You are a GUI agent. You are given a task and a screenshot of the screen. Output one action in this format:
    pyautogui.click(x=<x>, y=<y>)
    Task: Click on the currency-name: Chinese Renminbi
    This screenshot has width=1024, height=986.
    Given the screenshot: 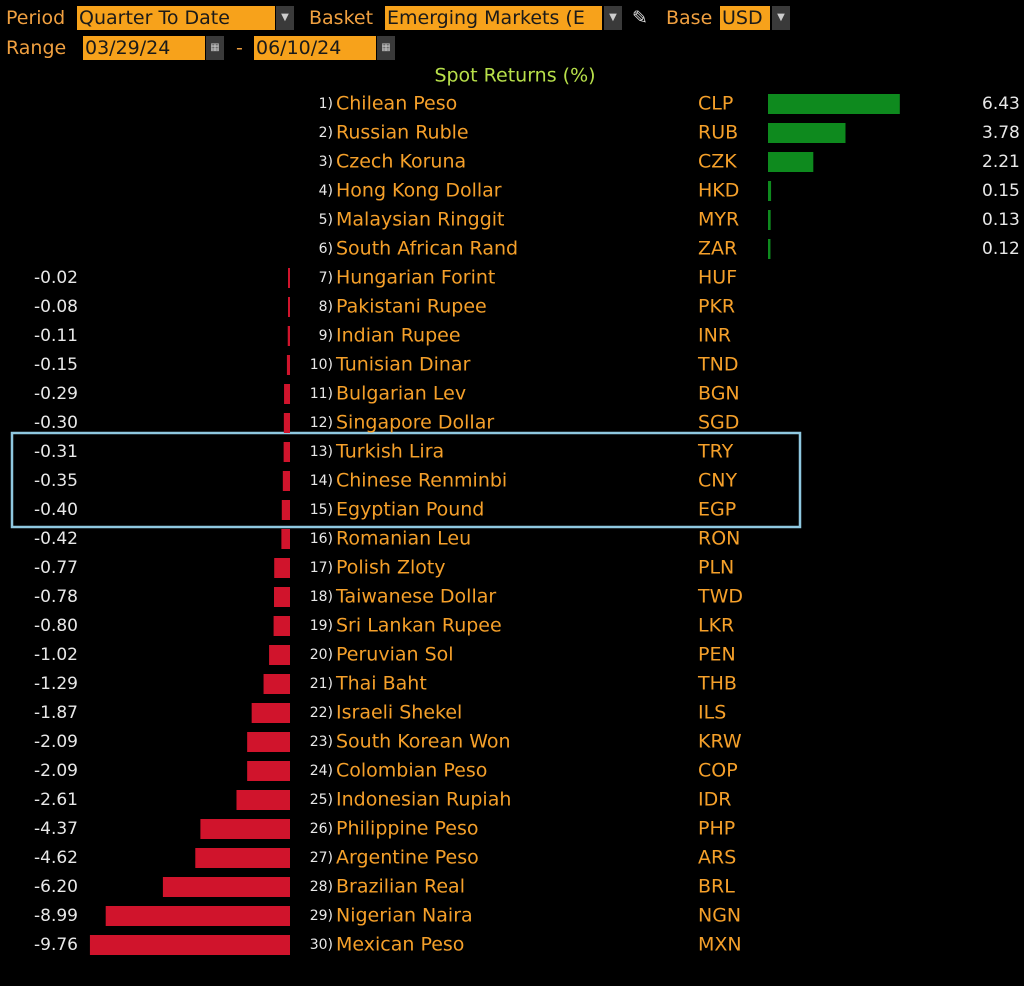 What is the action you would take?
    pyautogui.click(x=421, y=481)
    